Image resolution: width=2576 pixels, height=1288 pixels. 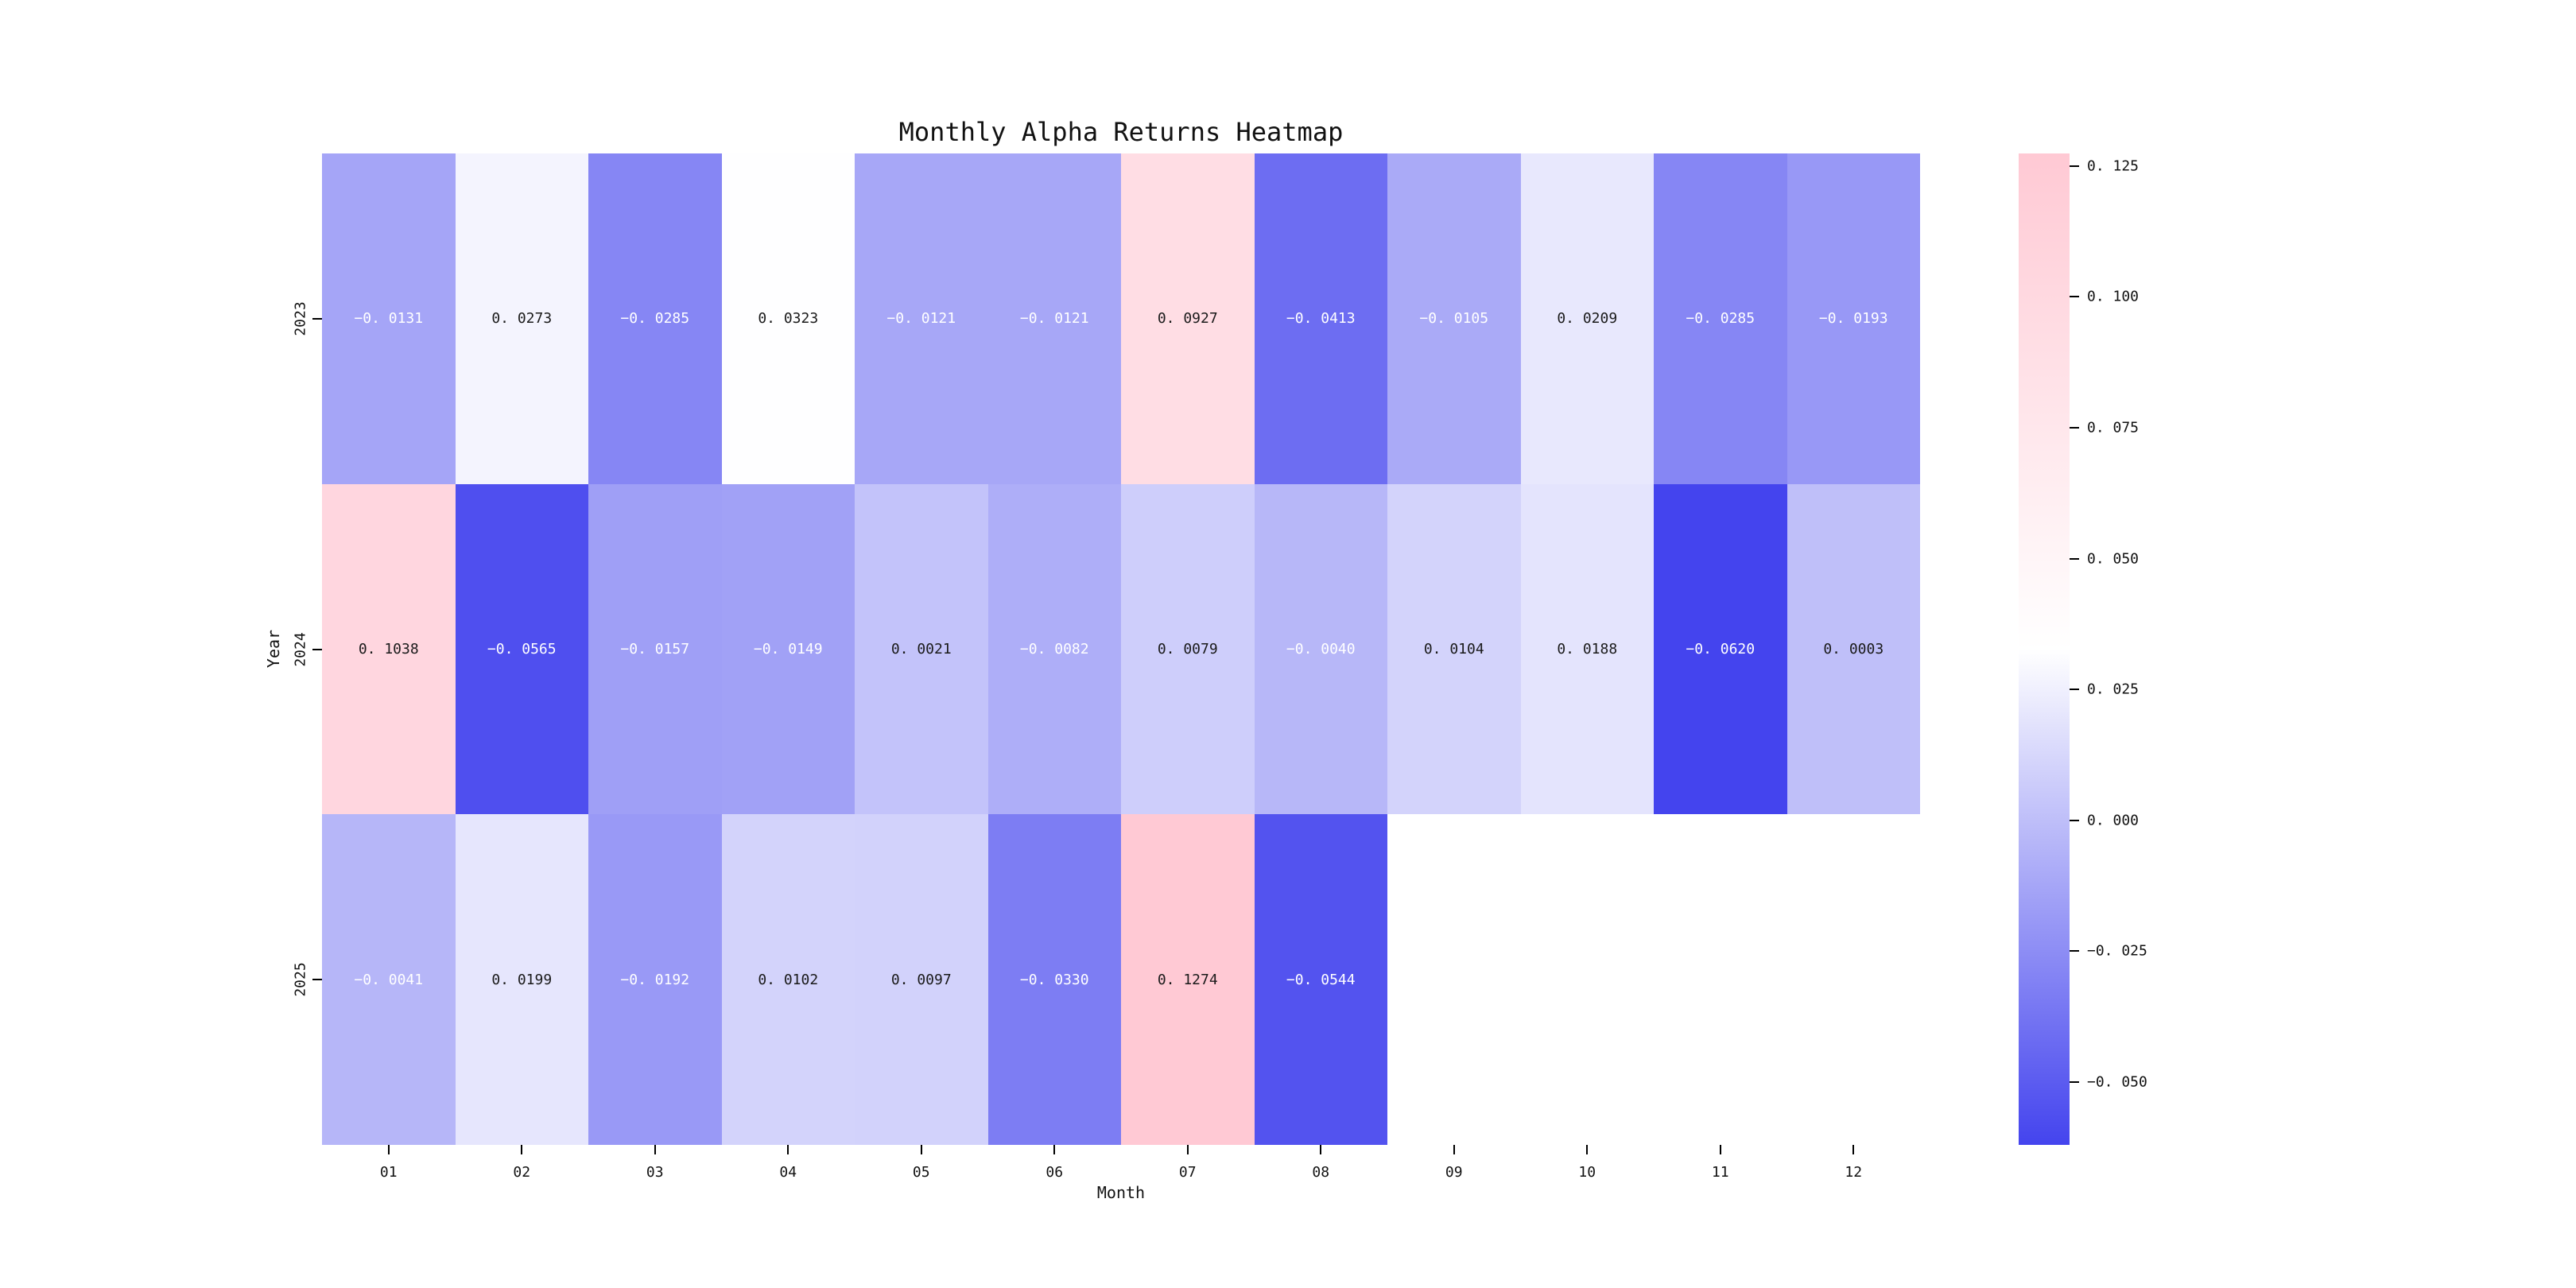 I want to click on cell-value: 0. 0021, so click(x=921, y=649).